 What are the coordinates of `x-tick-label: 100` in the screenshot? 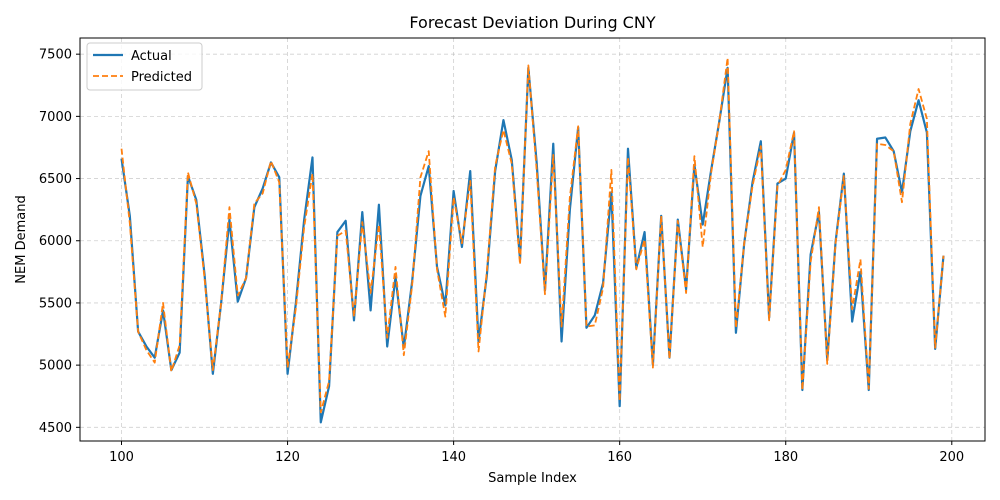 It's located at (121, 457).